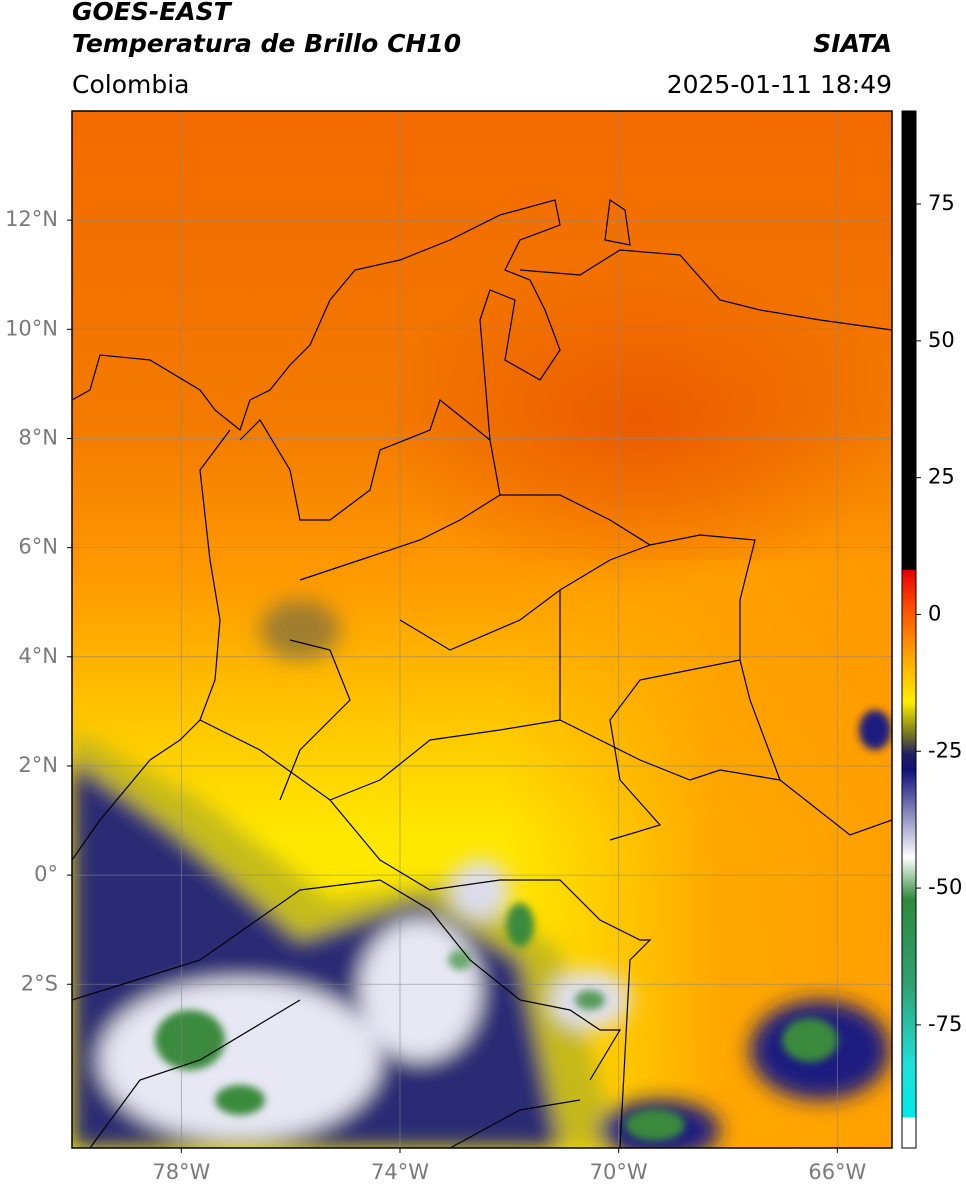  I want to click on colorbar-tick-label: 50, so click(941, 340).